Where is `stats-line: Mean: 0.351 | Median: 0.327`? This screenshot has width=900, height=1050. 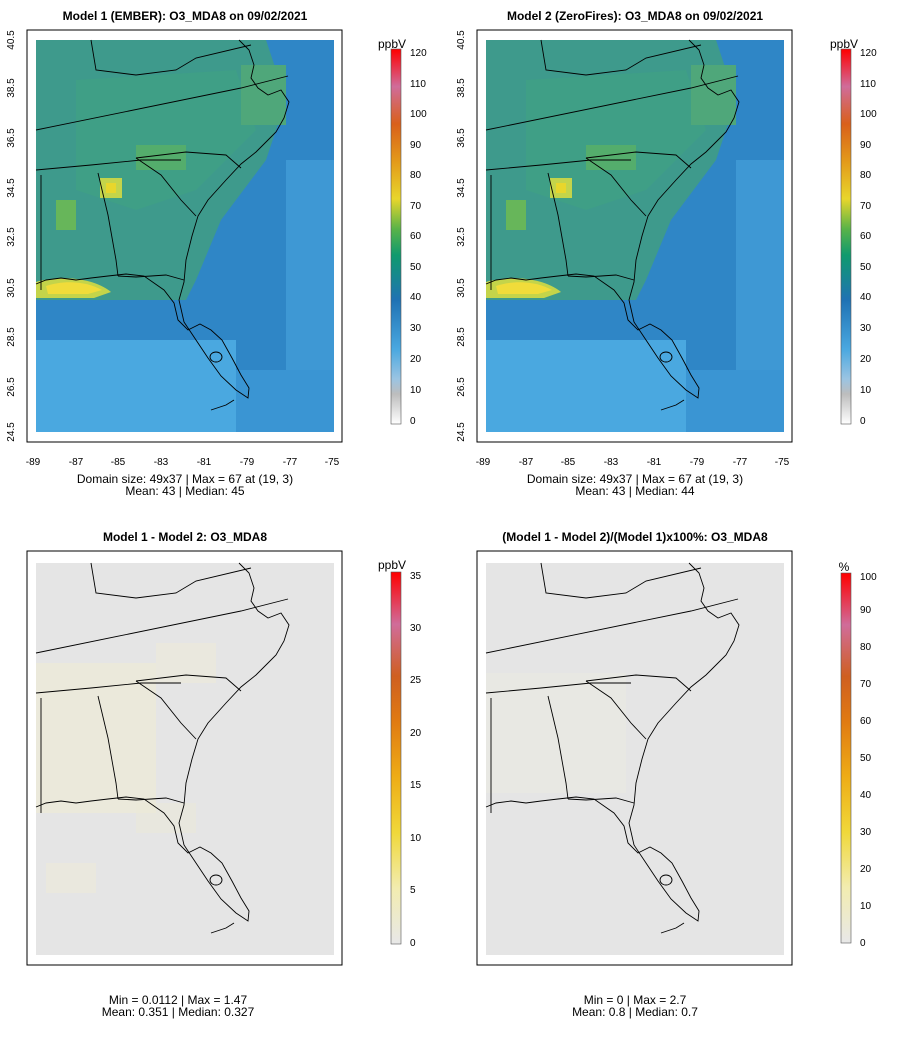 stats-line: Mean: 0.351 | Median: 0.327 is located at coordinates (178, 1012).